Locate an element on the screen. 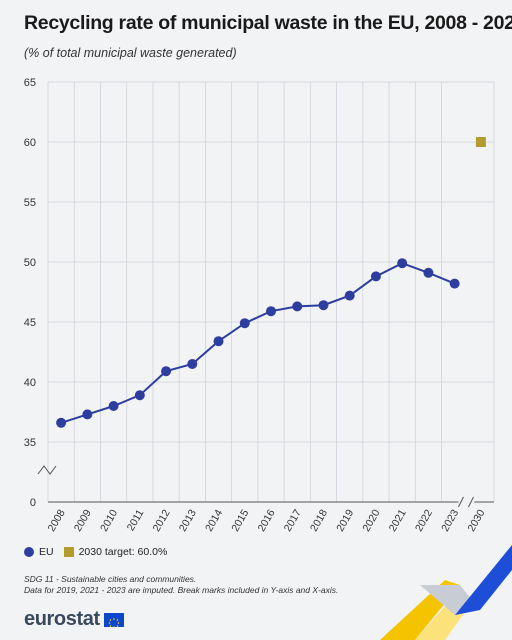 Image resolution: width=512 pixels, height=640 pixels. x-tick-label: 2016 is located at coordinates (267, 520).